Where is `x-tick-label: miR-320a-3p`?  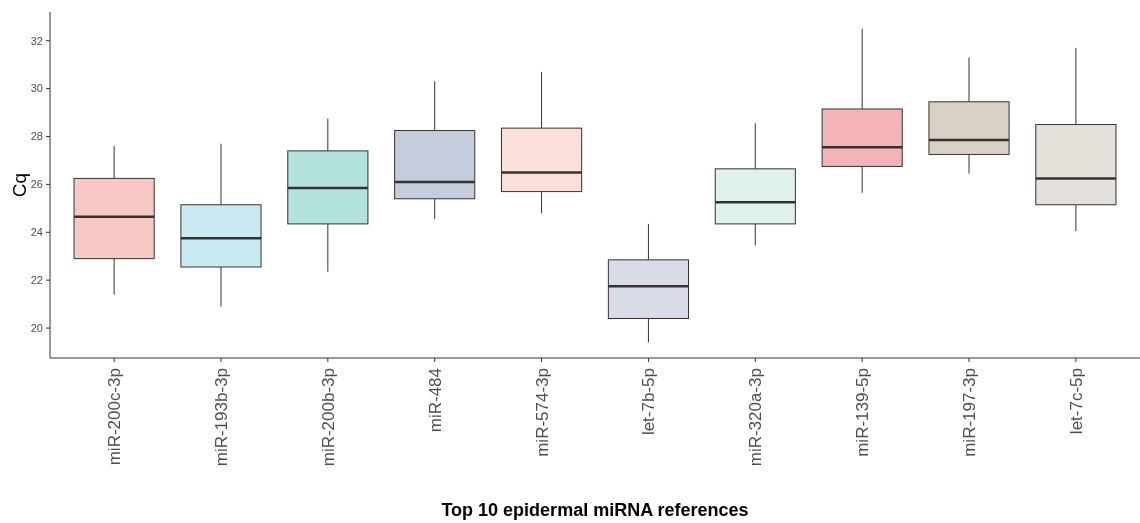
x-tick-label: miR-320a-3p is located at coordinates (756, 417).